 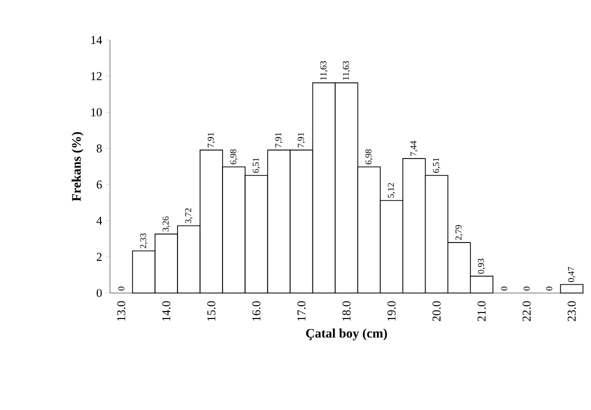 What do you see at coordinates (166, 224) in the screenshot?
I see `data-label: 3,26` at bounding box center [166, 224].